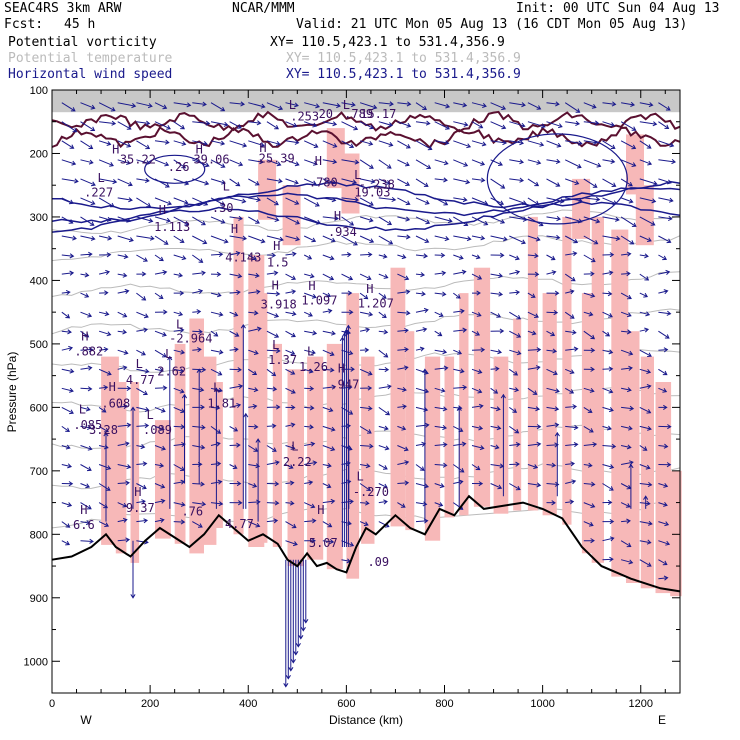  What do you see at coordinates (279, 304) in the screenshot?
I see `contour-label: 3.918` at bounding box center [279, 304].